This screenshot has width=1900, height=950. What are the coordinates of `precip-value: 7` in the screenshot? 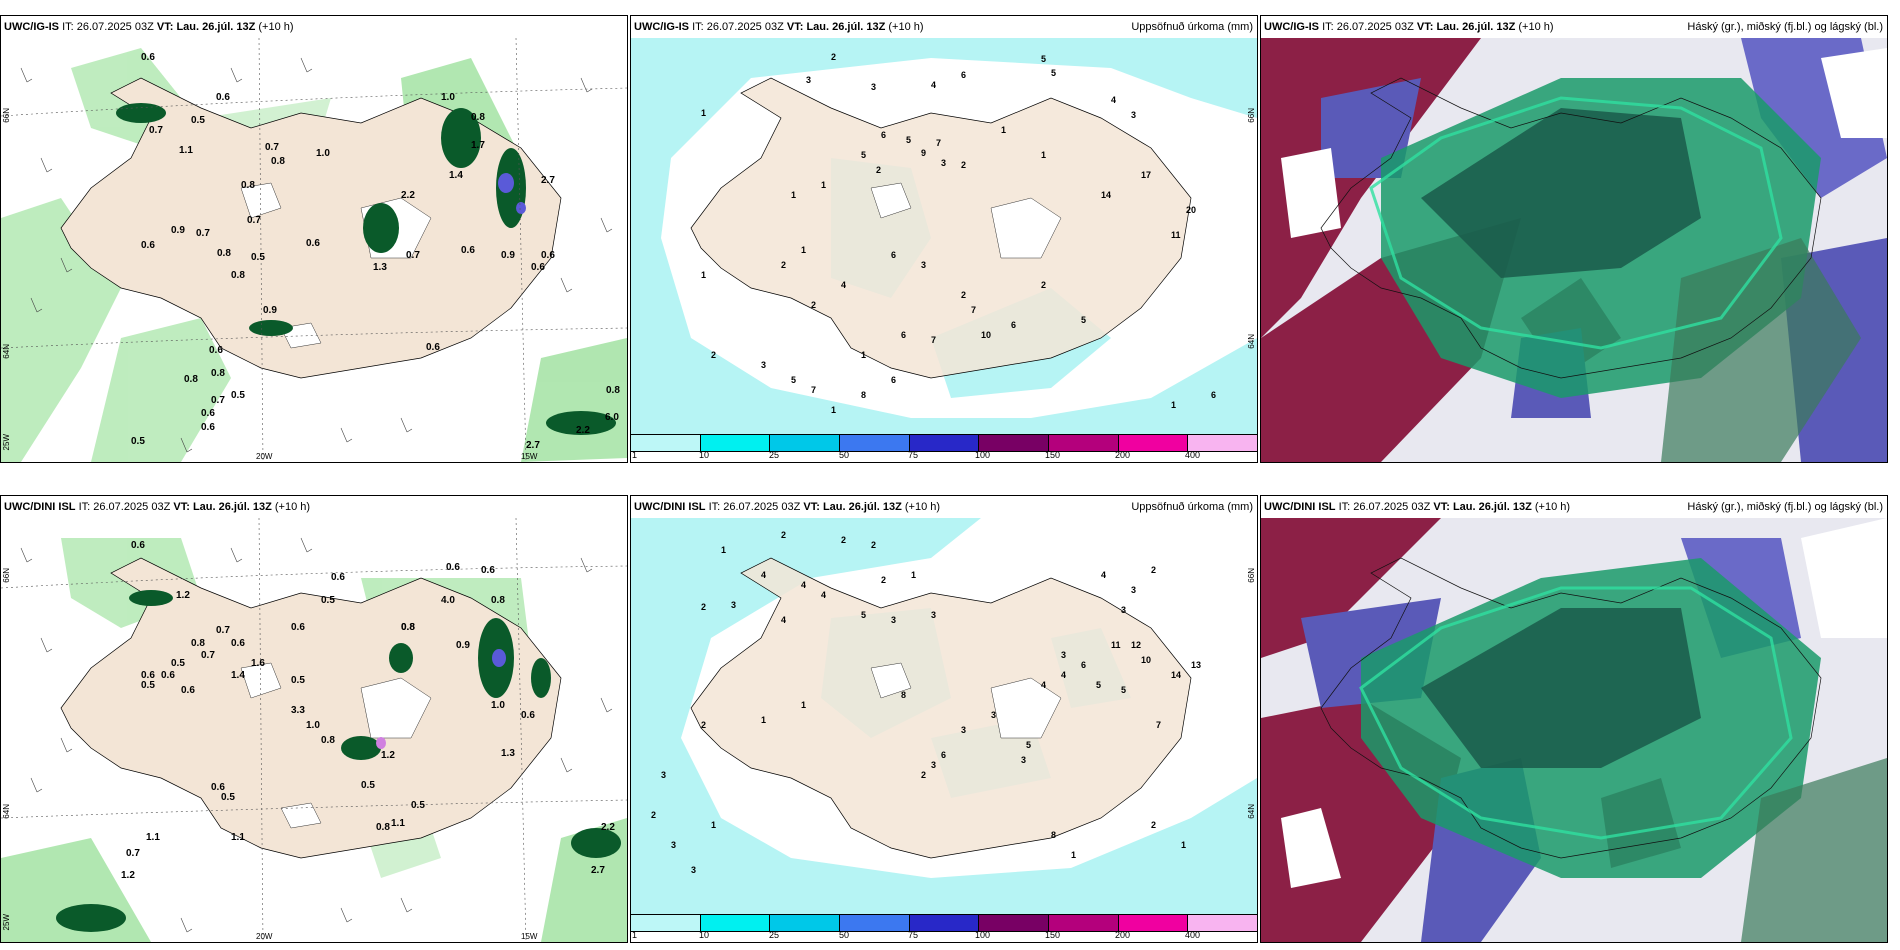 It's located at (933, 340).